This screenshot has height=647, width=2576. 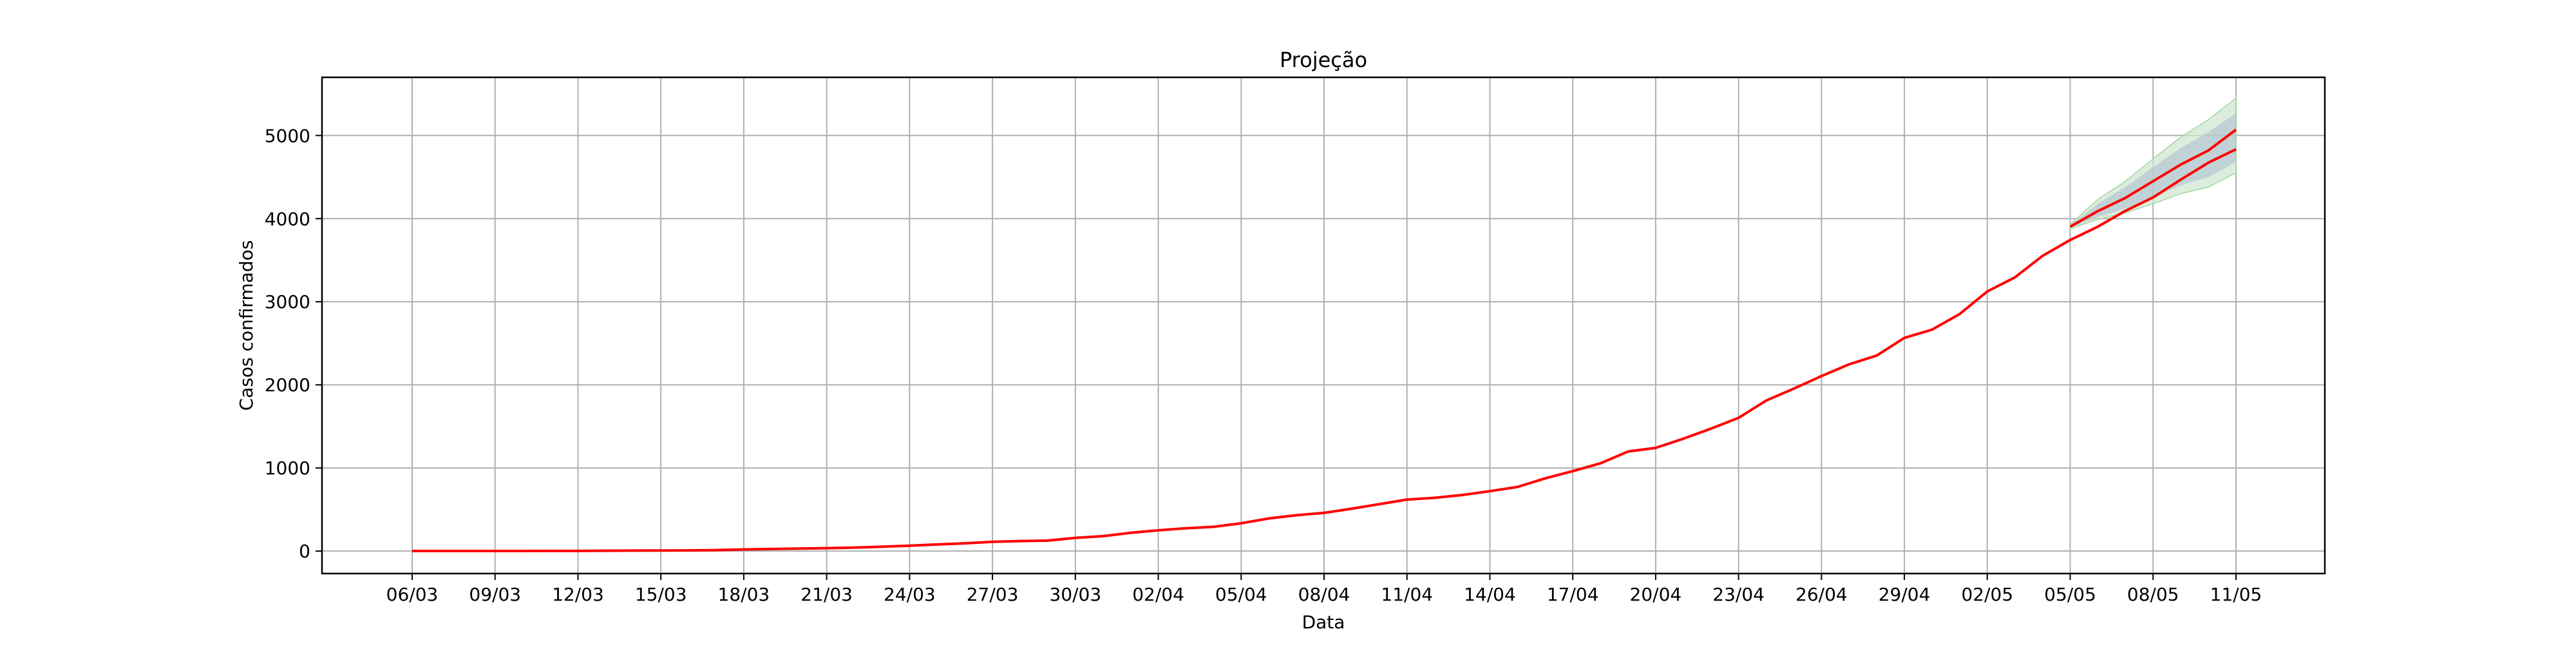 I want to click on x-tick-label: 30/03, so click(x=1075, y=594).